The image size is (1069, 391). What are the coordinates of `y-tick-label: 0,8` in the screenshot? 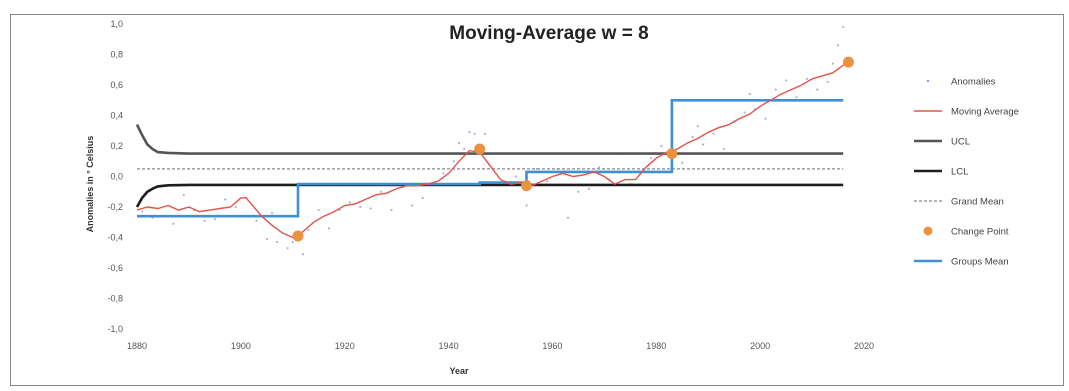 It's located at (116, 55).